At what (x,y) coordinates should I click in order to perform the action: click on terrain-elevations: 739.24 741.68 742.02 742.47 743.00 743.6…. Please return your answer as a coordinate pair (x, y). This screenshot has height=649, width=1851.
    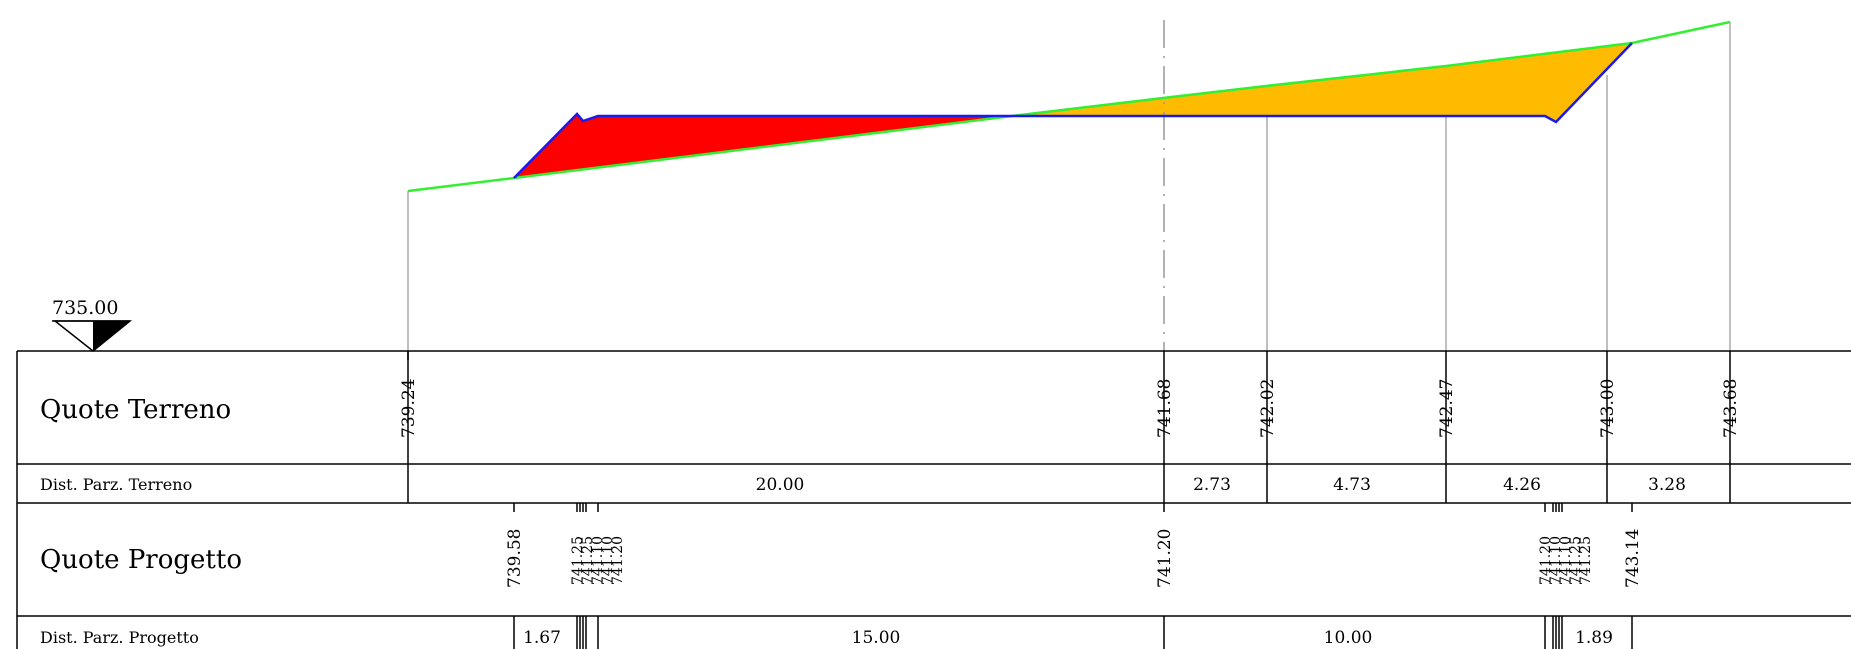
    Looking at the image, I should click on (1070, 408).